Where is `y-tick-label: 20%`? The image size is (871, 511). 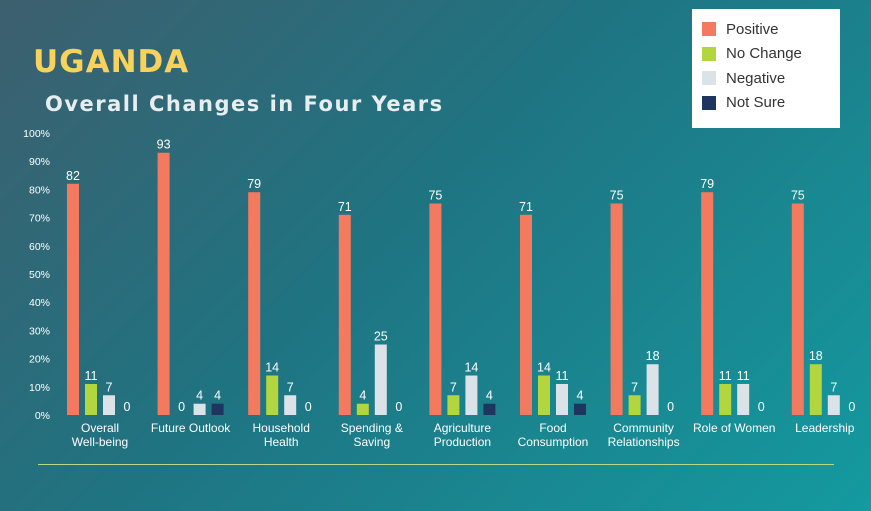
y-tick-label: 20% is located at coordinates (39, 360).